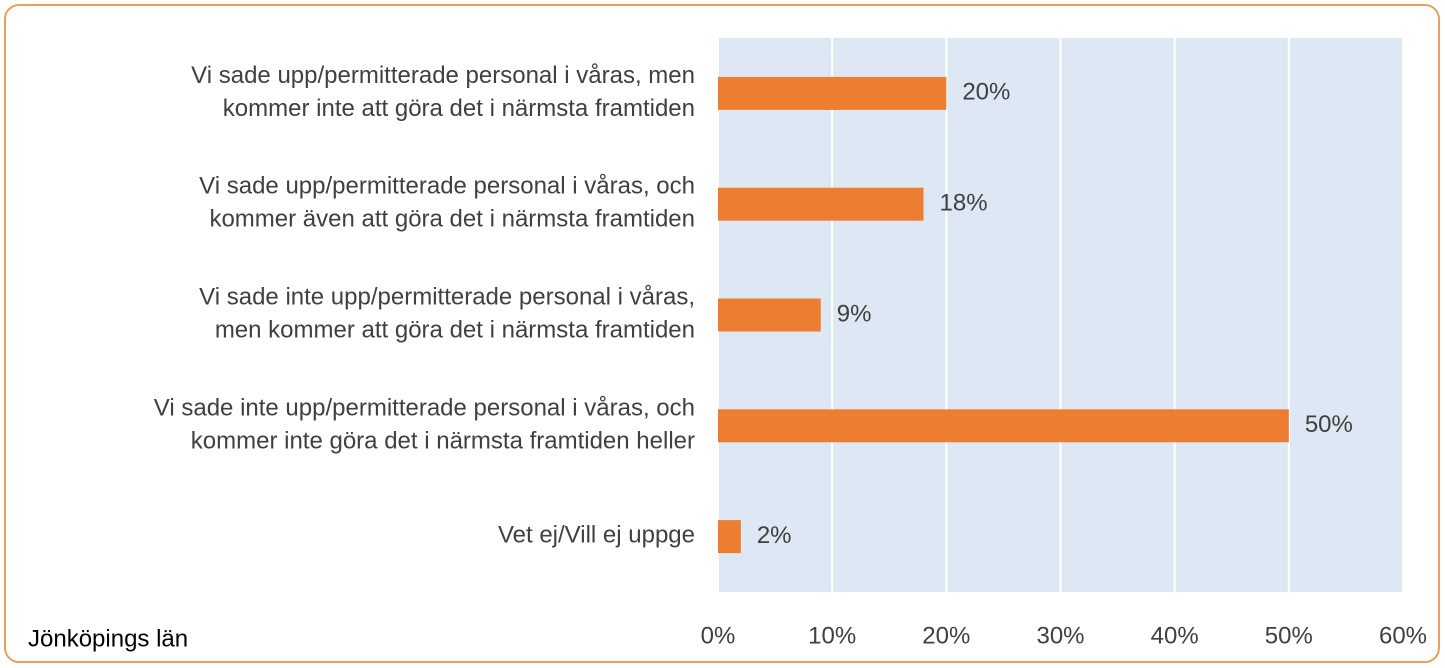 This screenshot has width=1445, height=668. Describe the element at coordinates (946, 635) in the screenshot. I see `x-tick-label: 20%` at that location.